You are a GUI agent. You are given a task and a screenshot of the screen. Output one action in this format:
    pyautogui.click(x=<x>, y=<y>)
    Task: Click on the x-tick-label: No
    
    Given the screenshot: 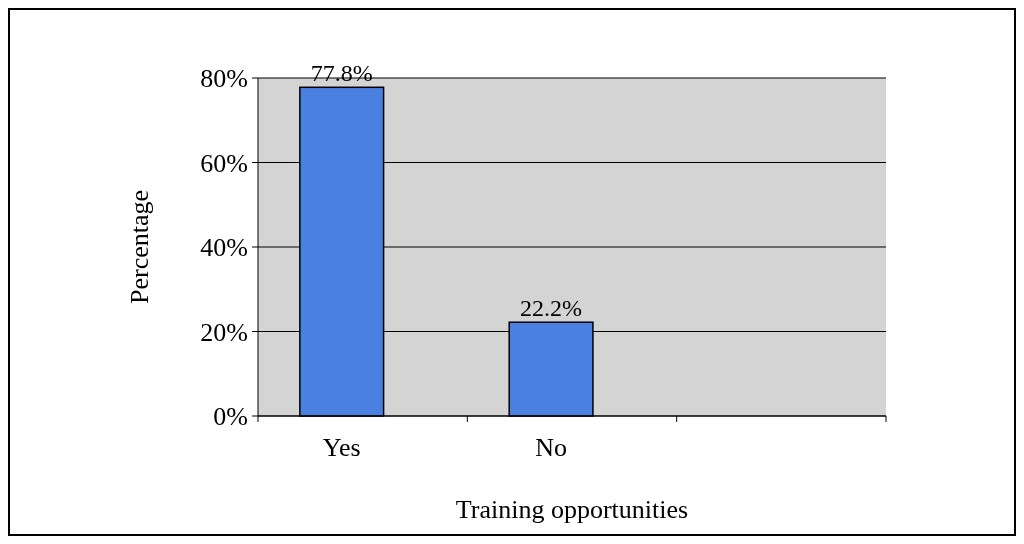 What is the action you would take?
    pyautogui.click(x=551, y=447)
    